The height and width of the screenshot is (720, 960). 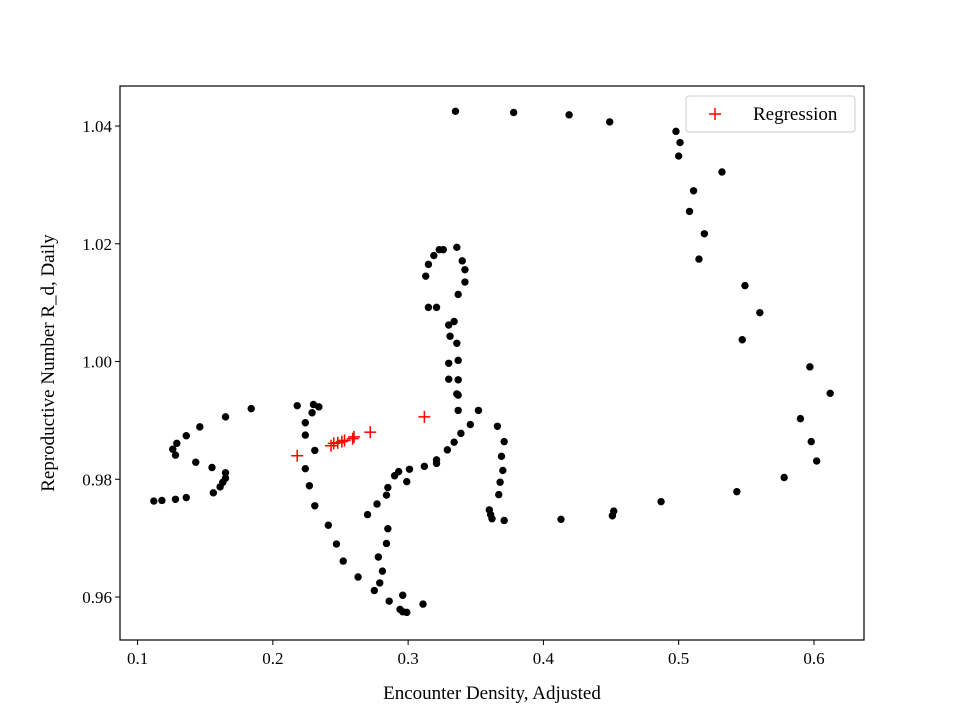 I want to click on x-tick-label: 0.1, so click(x=137, y=658).